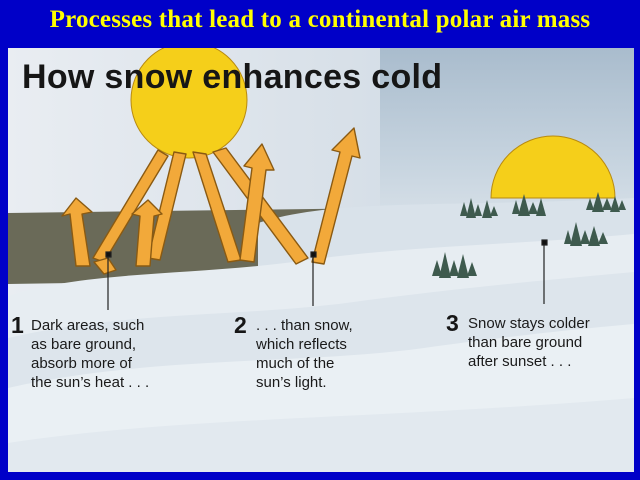 The image size is (640, 480). What do you see at coordinates (553, 167) in the screenshot?
I see `setting-sun` at bounding box center [553, 167].